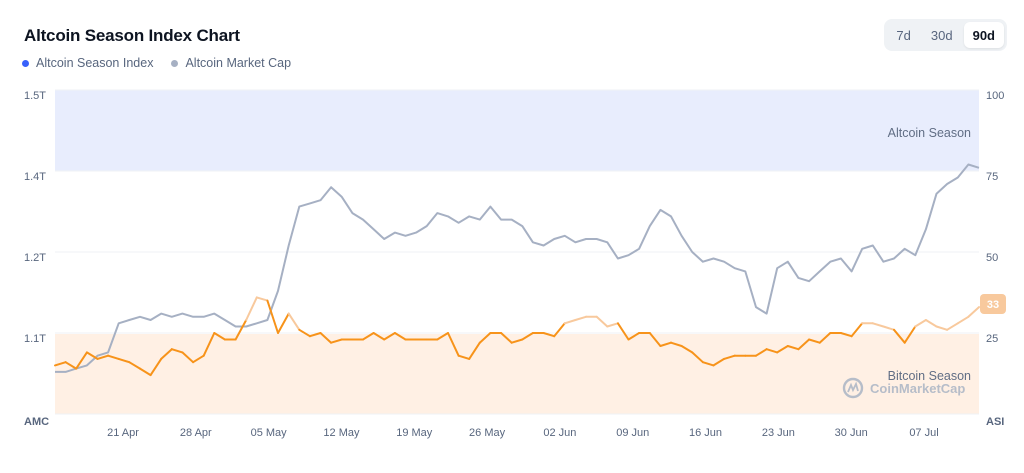  Describe the element at coordinates (156, 63) in the screenshot. I see `chart-legend: Altcoin Season Index Altcoin Market Cap` at that location.